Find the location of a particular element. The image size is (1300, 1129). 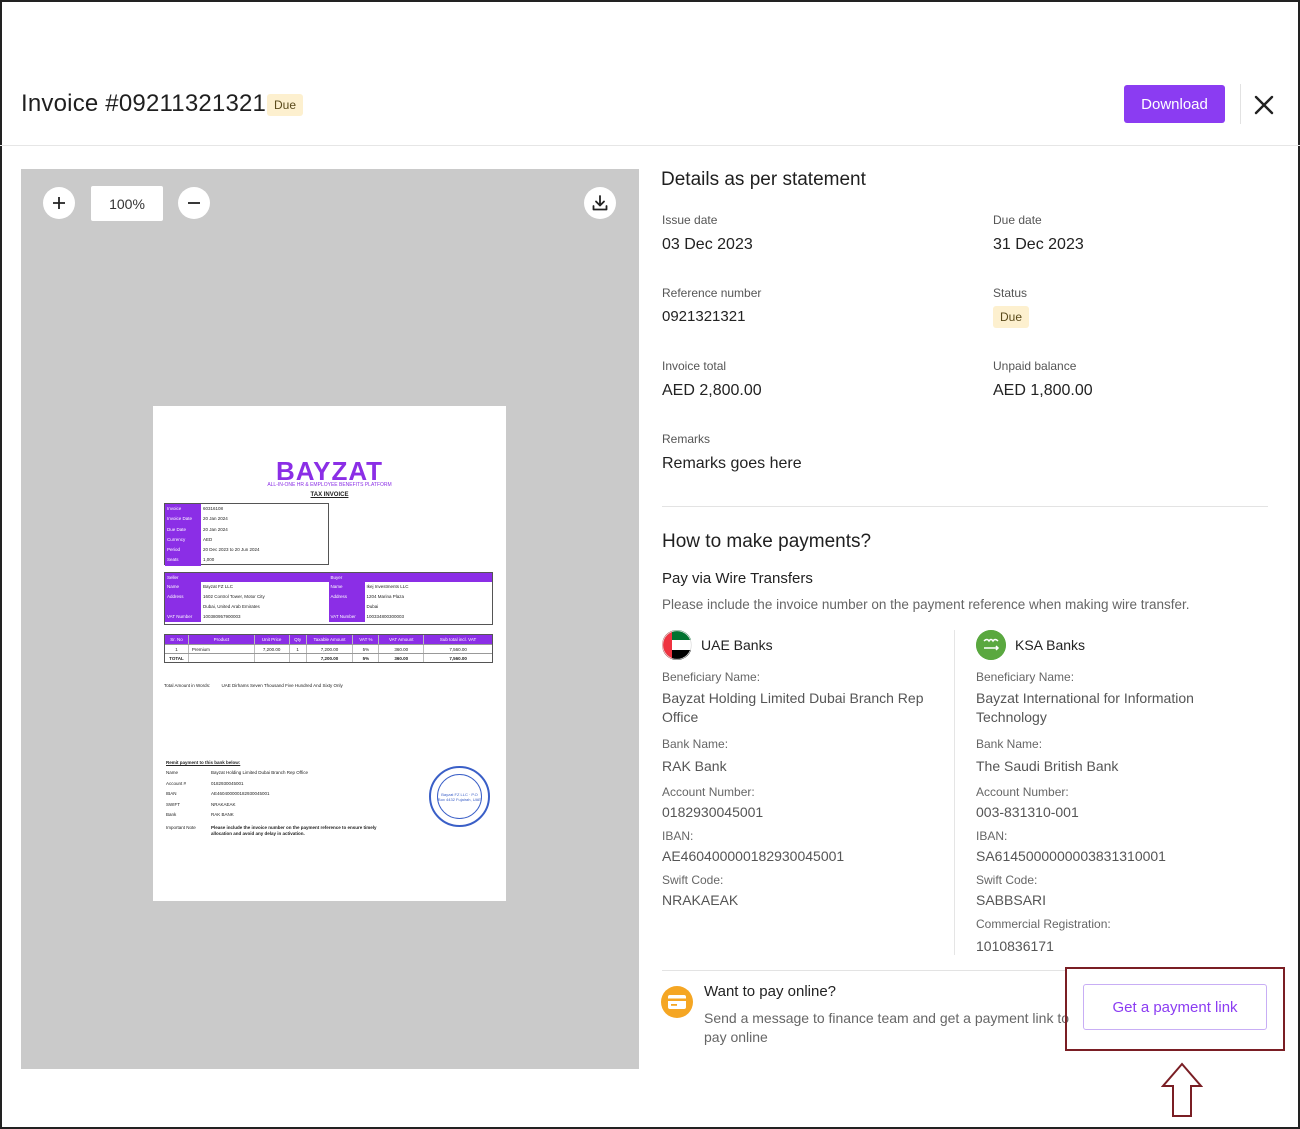

important-label: Important Note is located at coordinates (181, 827).